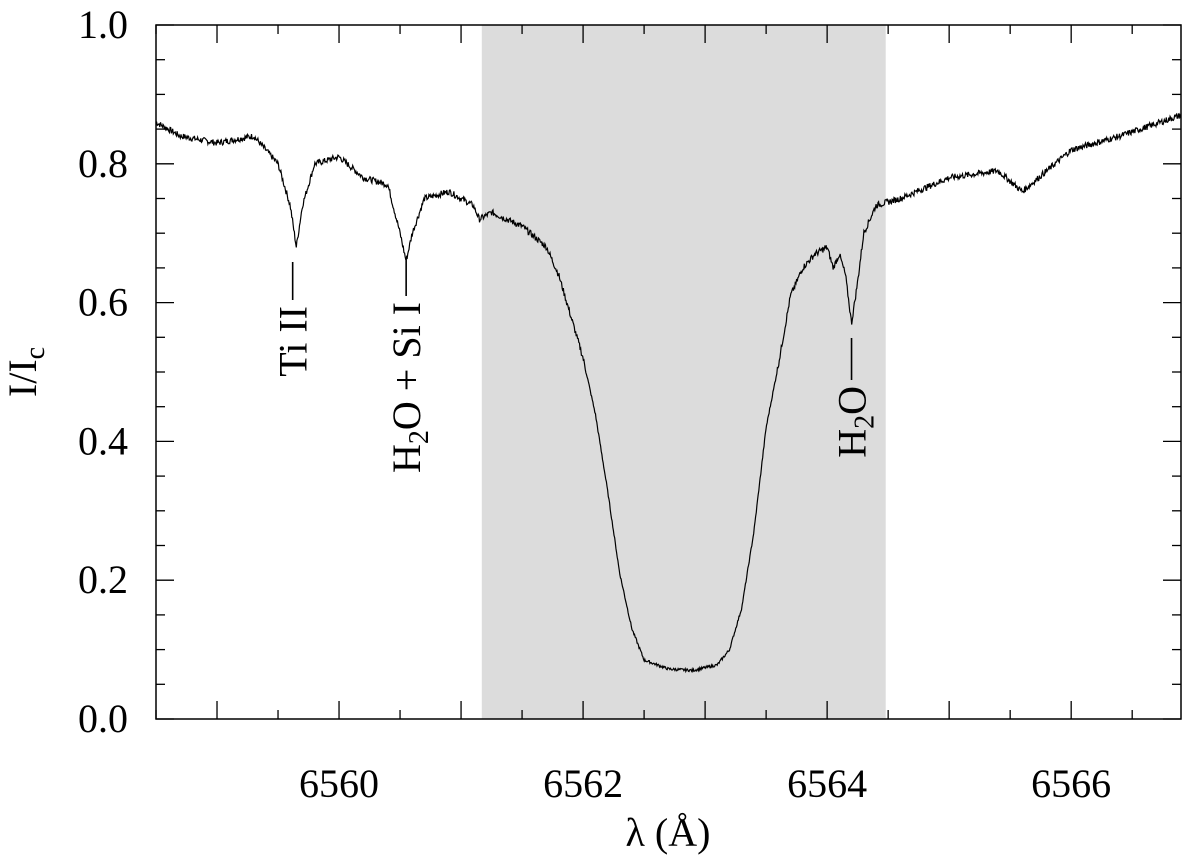  I want to click on y-axis-title: I/Ic, so click(25, 372).